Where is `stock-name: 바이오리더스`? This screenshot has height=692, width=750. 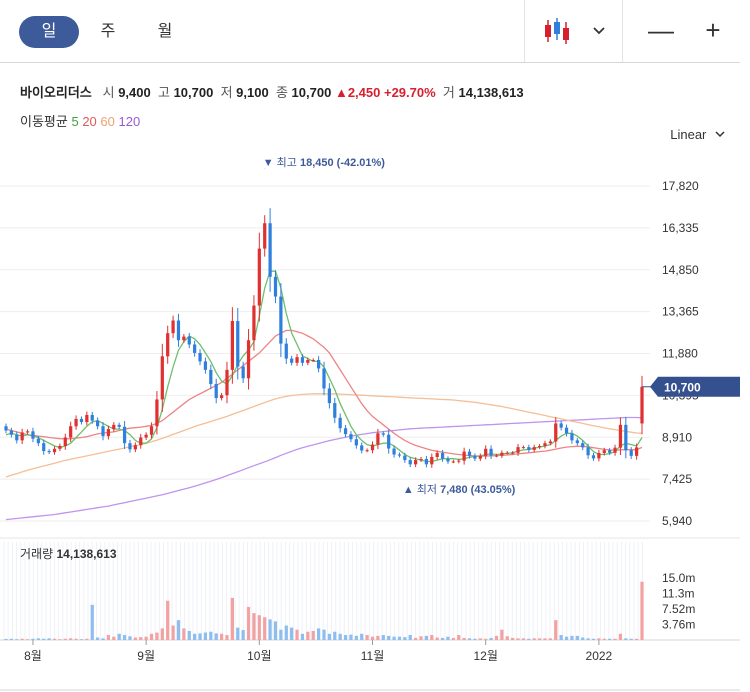
stock-name: 바이오리더스 is located at coordinates (56, 92).